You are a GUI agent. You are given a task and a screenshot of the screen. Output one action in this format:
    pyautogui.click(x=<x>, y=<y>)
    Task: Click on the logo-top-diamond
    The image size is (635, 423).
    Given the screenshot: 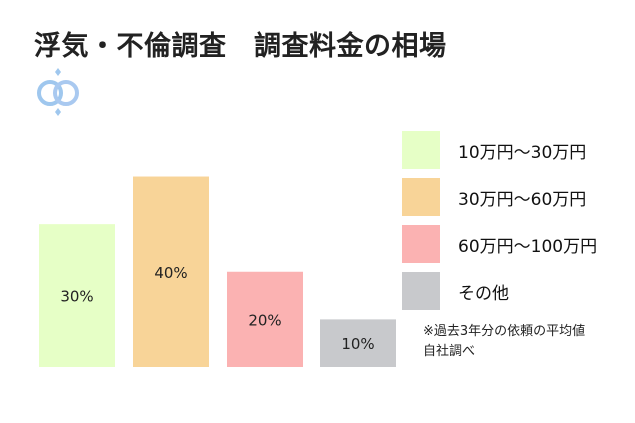 What is the action you would take?
    pyautogui.click(x=58, y=72)
    